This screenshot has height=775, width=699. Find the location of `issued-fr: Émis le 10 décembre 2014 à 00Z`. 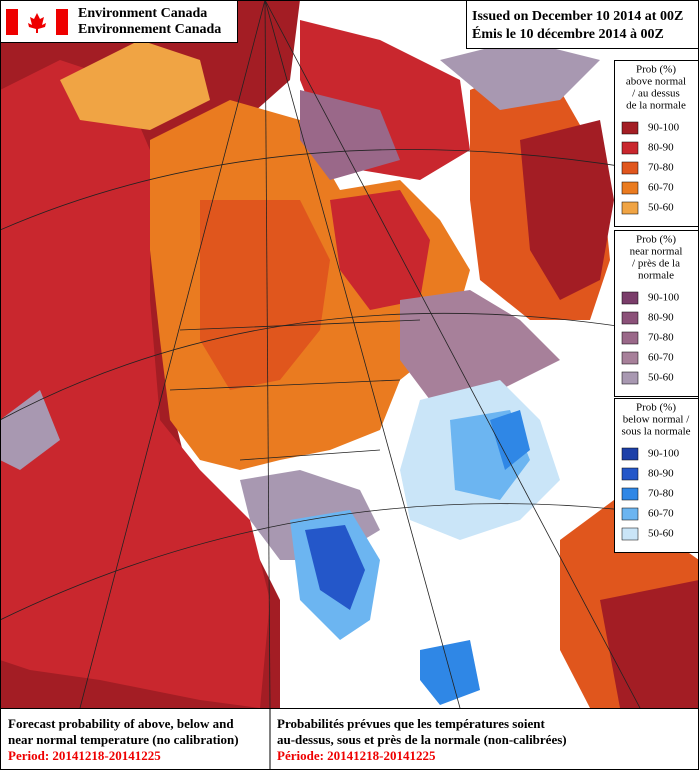

issued-fr: Émis le 10 décembre 2014 à 00Z is located at coordinates (568, 33).